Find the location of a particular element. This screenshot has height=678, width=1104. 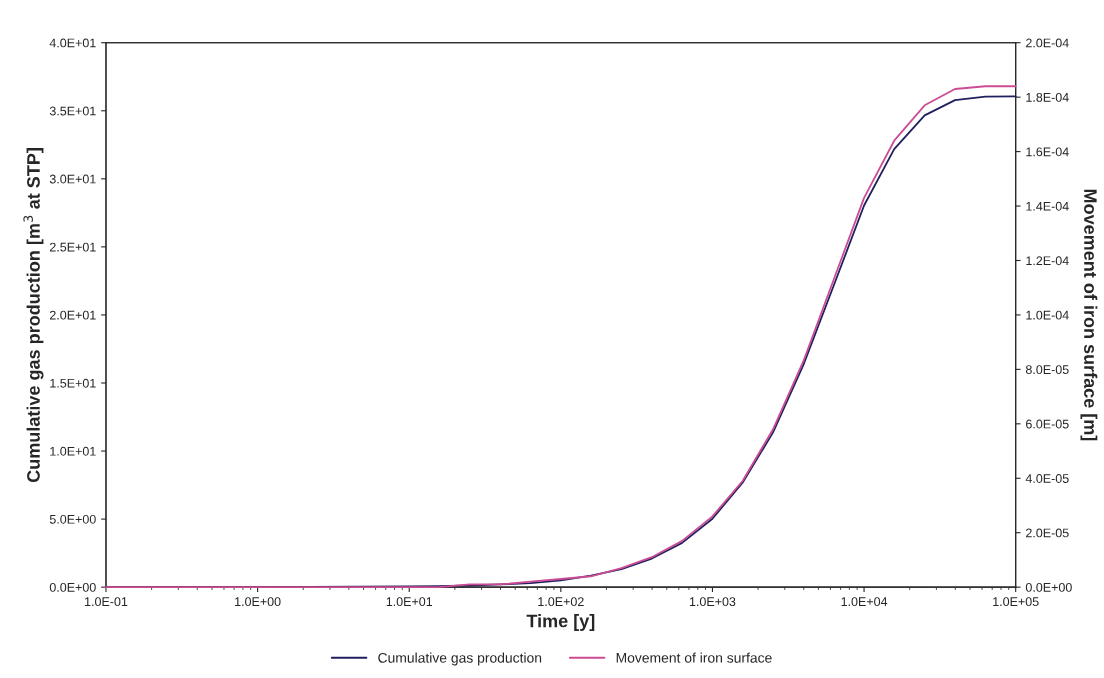

legend-label: Movement of iron surface is located at coordinates (694, 657).